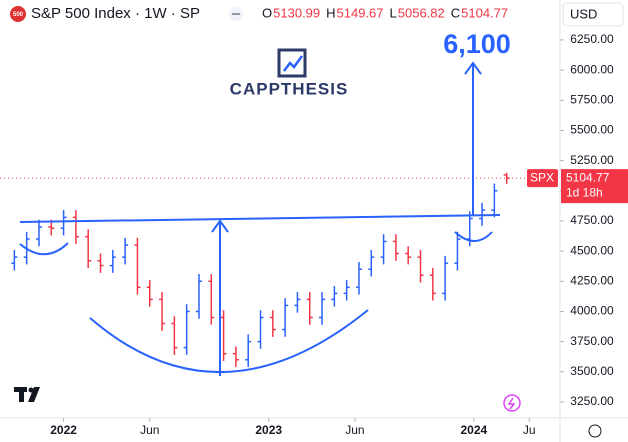 This screenshot has height=442, width=628. What do you see at coordinates (592, 311) in the screenshot?
I see `y-tick-label: 4000.00` at bounding box center [592, 311].